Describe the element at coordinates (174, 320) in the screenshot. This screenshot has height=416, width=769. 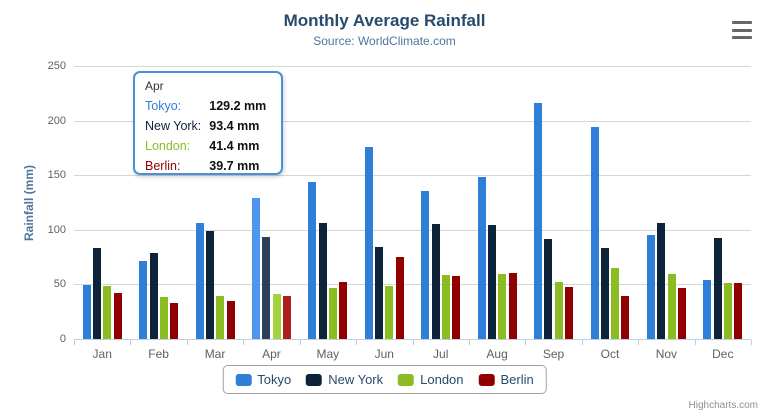
I see `bar-berlin-feb` at that location.